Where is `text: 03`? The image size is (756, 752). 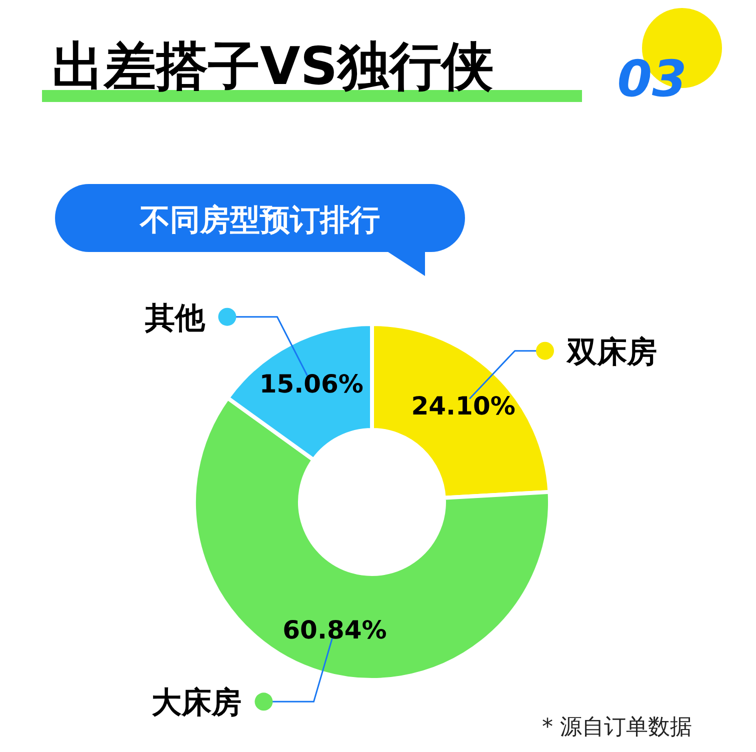 text: 03 is located at coordinates (652, 79).